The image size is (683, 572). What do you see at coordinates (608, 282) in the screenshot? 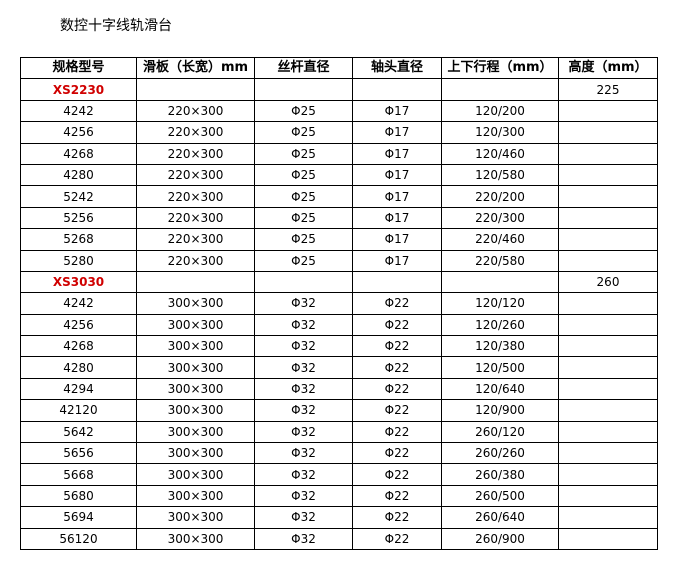
I see `height-value: 260` at bounding box center [608, 282].